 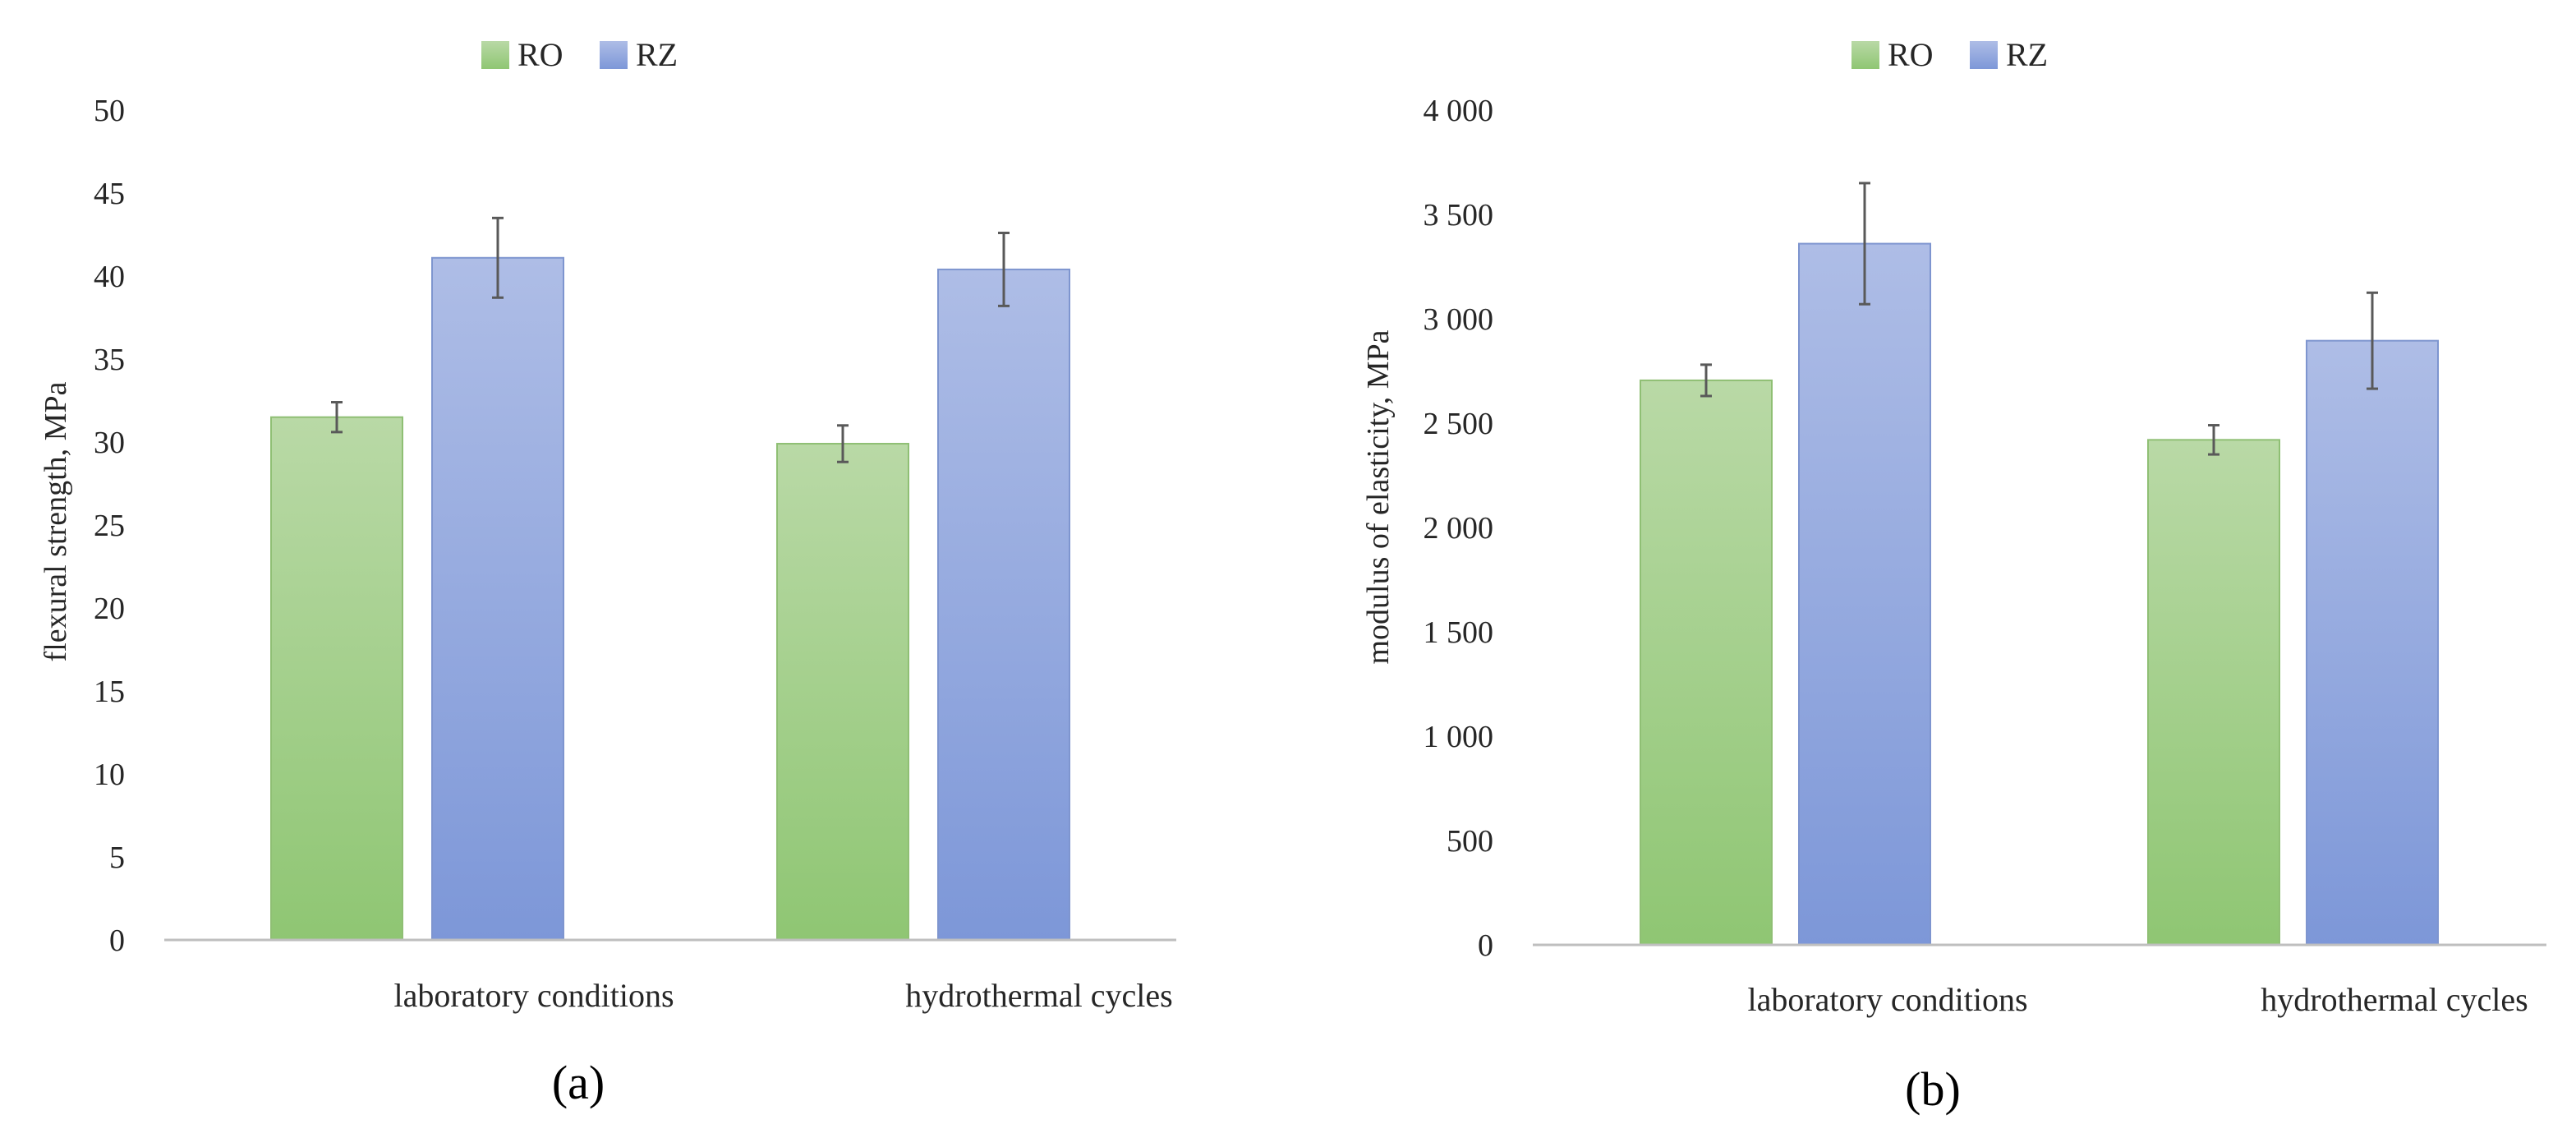 What do you see at coordinates (579, 1082) in the screenshot?
I see `panel-label-a: (a)` at bounding box center [579, 1082].